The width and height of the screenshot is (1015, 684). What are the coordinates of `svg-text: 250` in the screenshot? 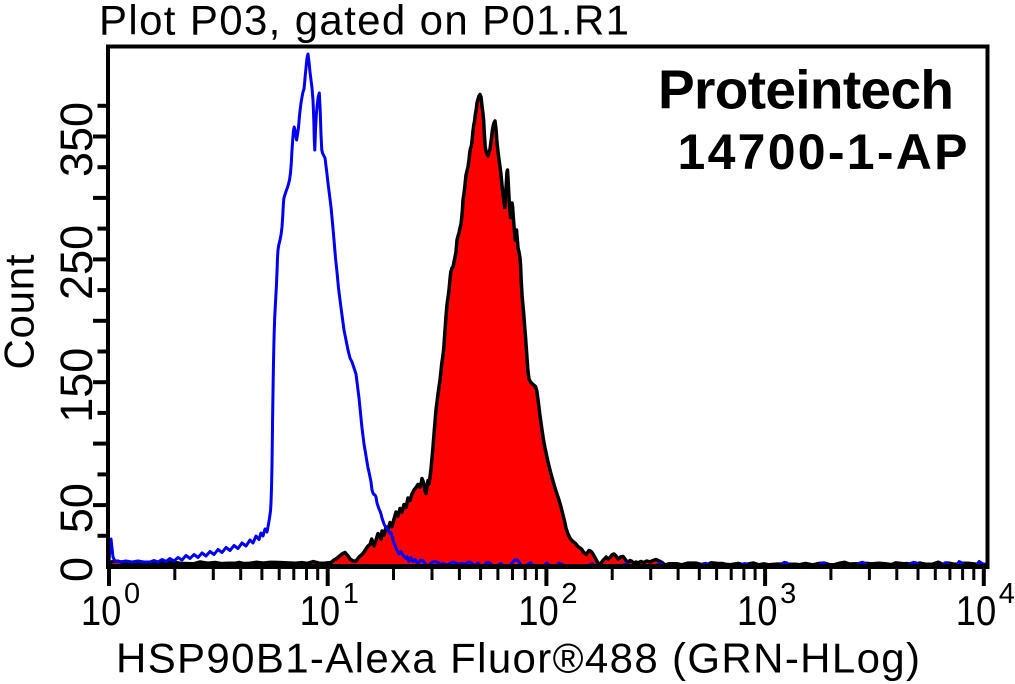 It's located at (76, 262).